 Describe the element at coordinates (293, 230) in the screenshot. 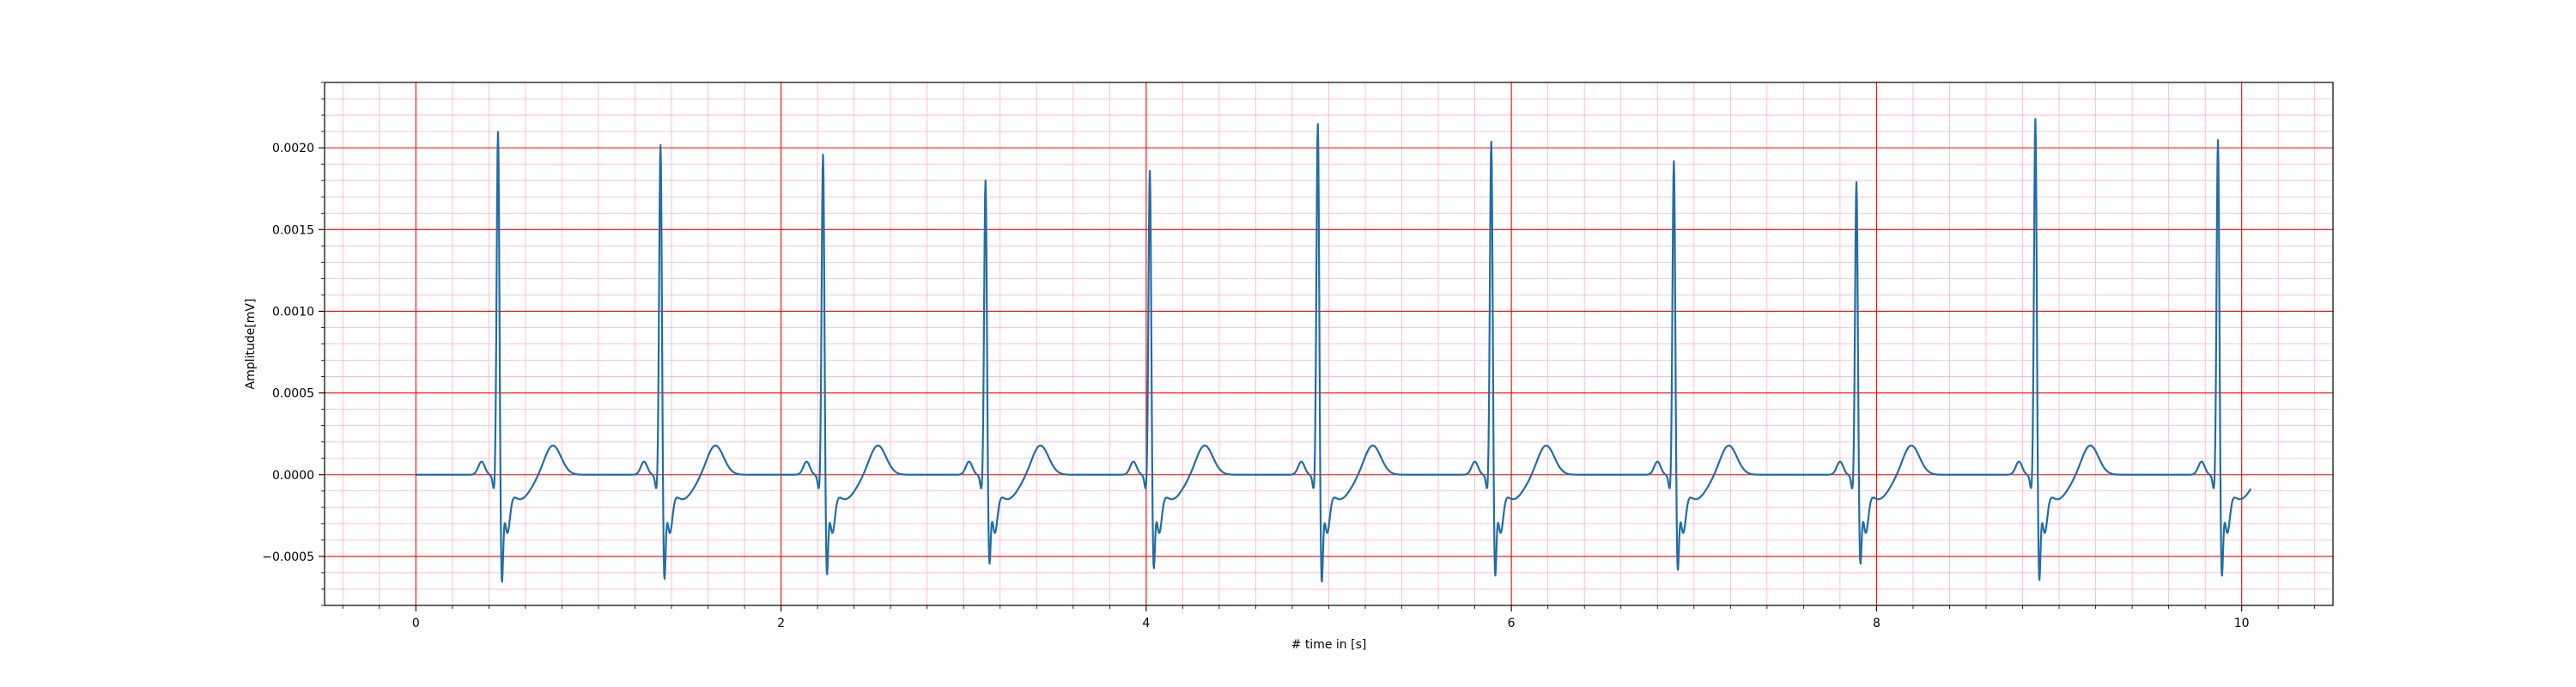

I see `y-tick-label: 0.0015` at that location.